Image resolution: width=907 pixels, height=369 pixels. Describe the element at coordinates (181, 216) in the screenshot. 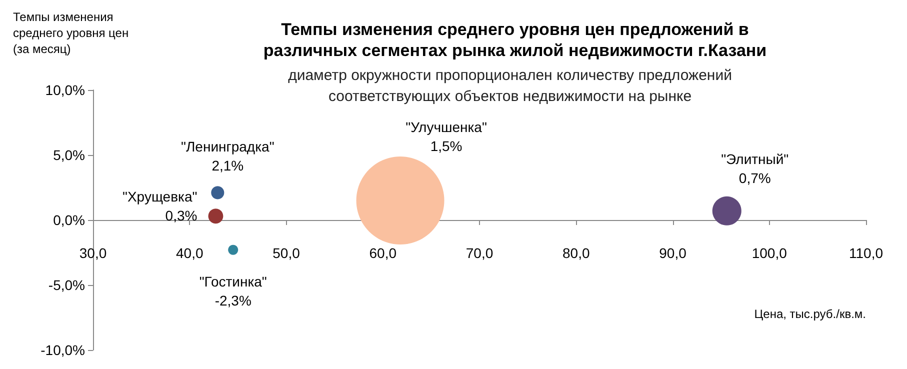

I see `data-label: 0,3%` at that location.